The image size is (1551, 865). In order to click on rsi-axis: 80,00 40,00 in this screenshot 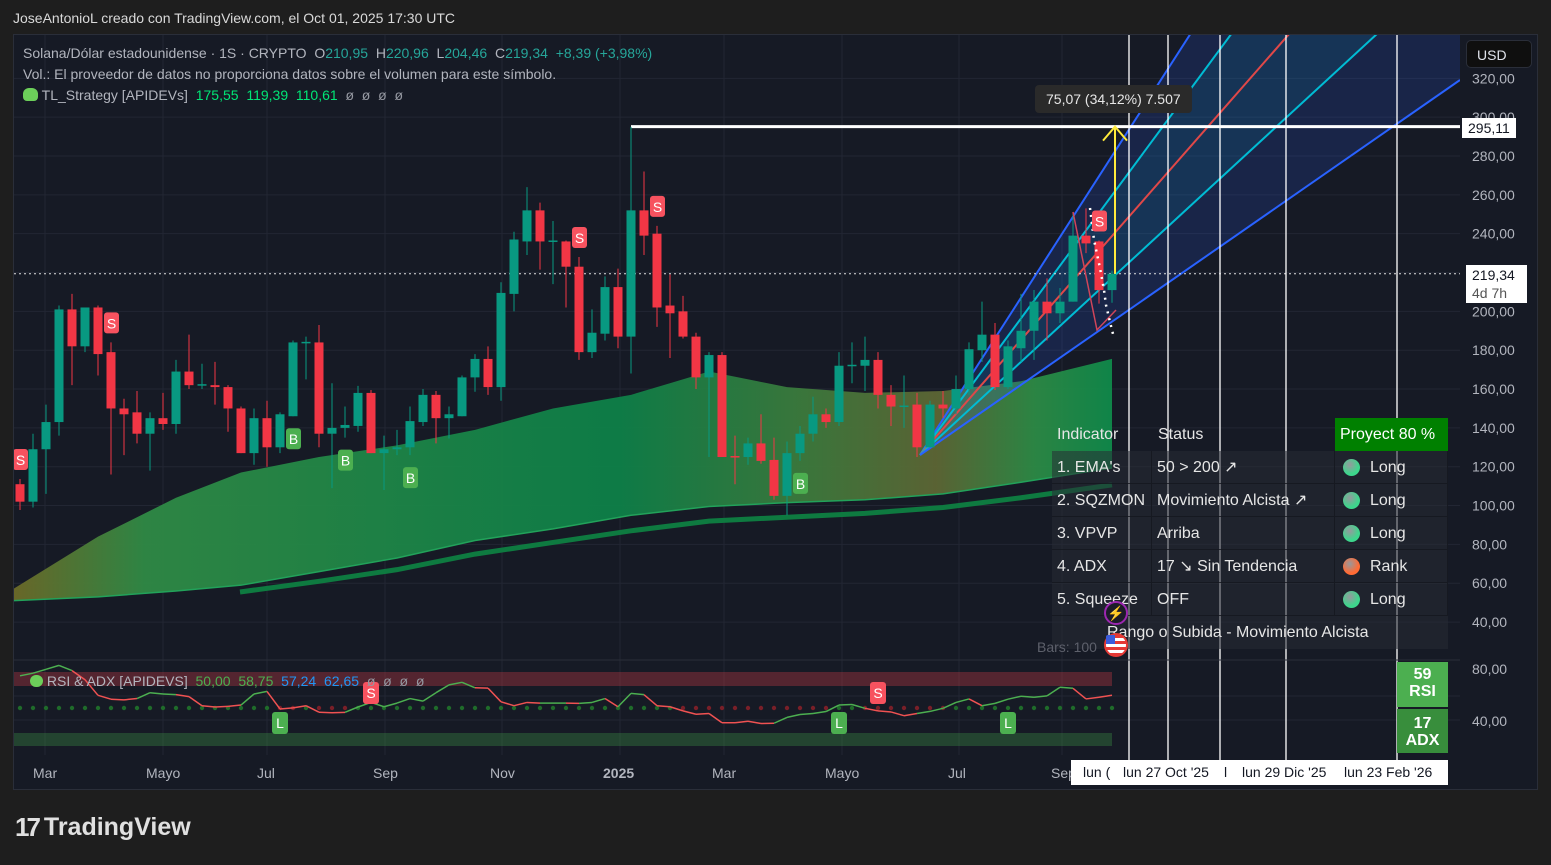, I will do `click(1489, 695)`.